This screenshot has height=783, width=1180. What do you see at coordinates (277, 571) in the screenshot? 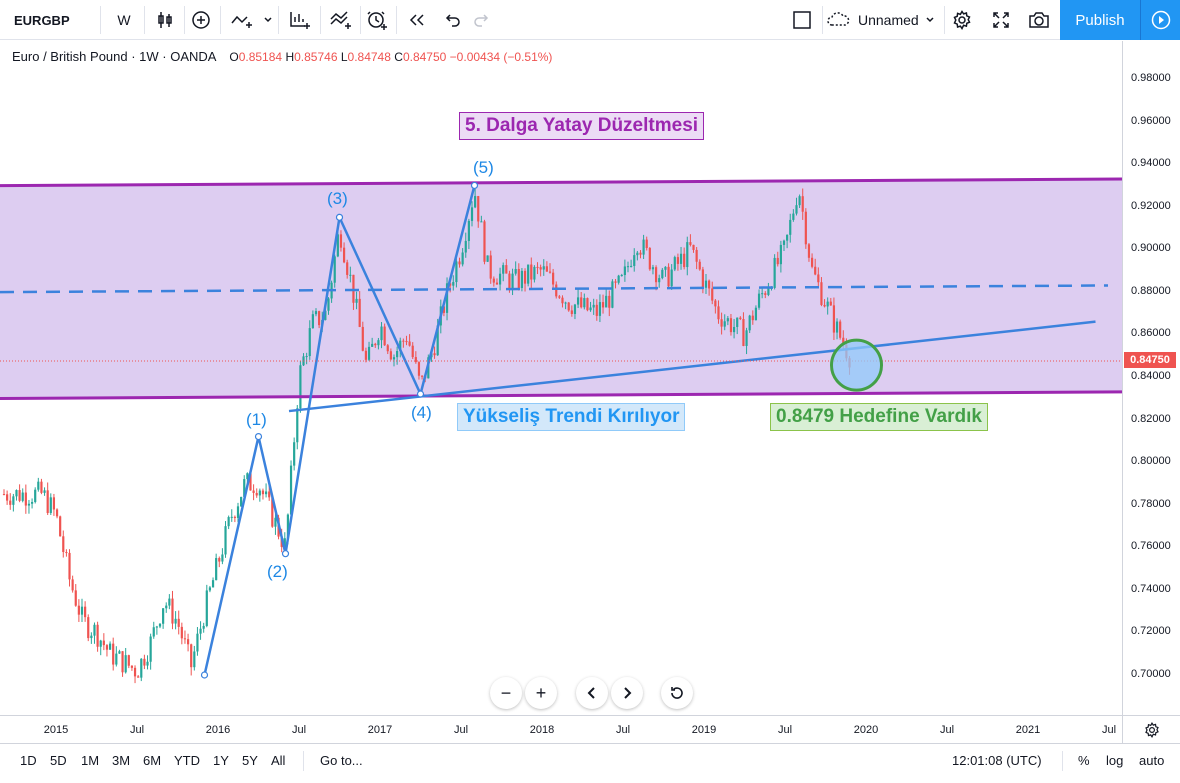
I see `wave-label-2: (2)` at bounding box center [277, 571].